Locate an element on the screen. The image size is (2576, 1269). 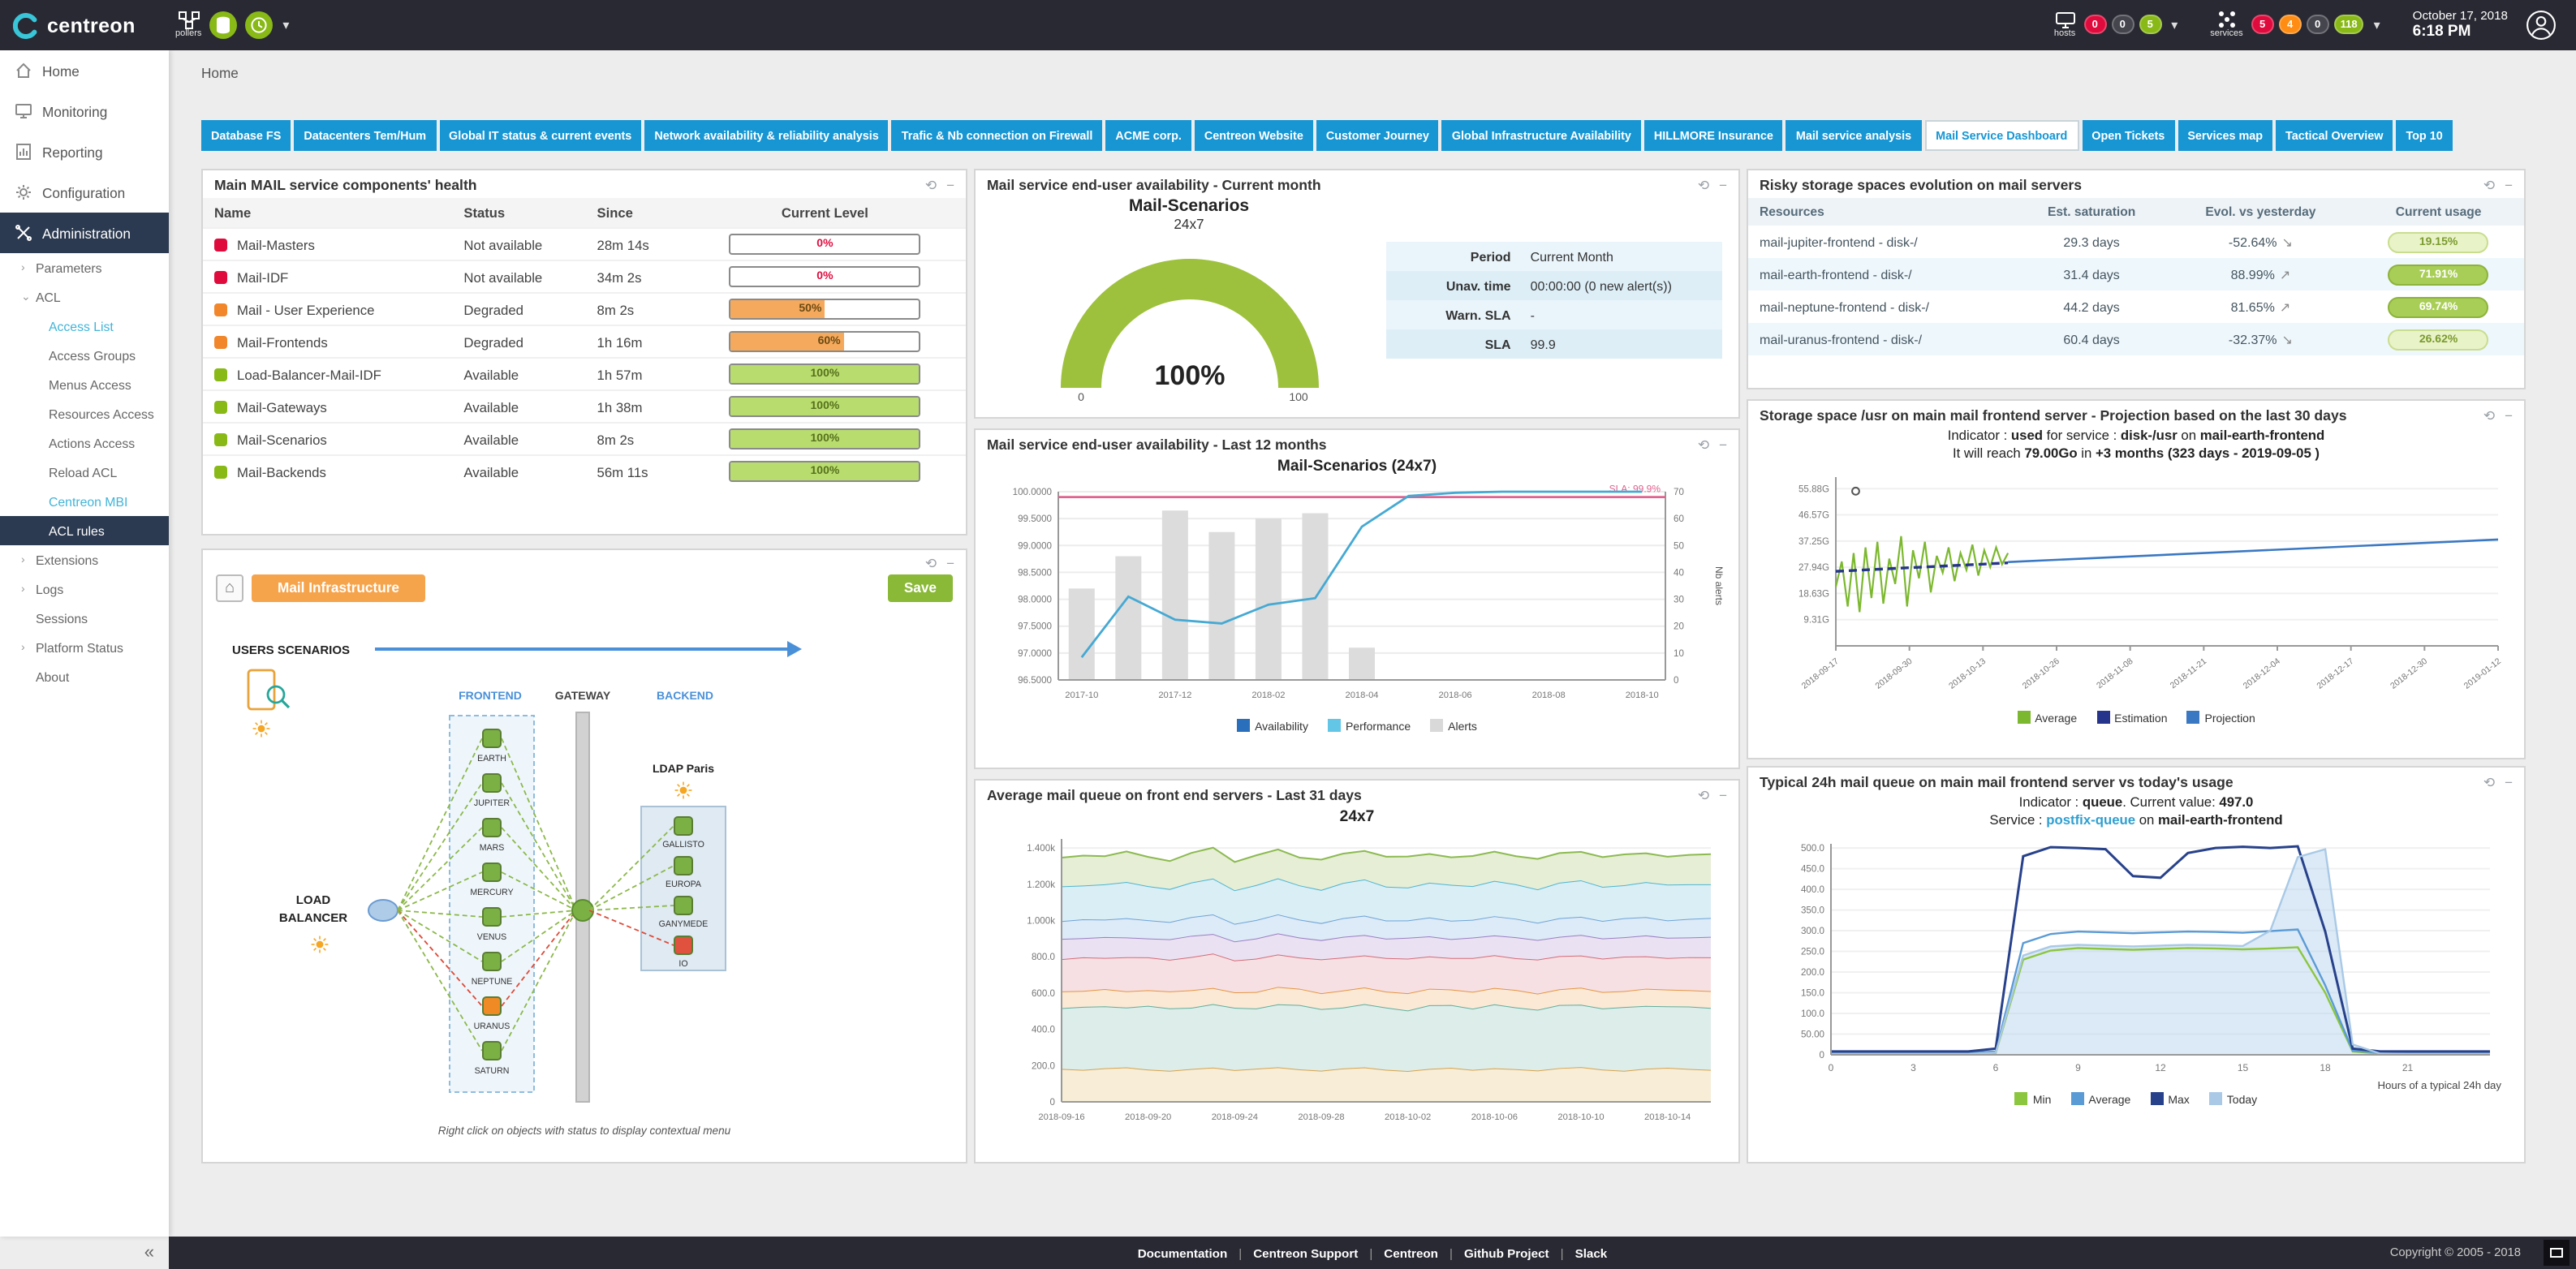
tab-mail-service-dashboard: Mail Service Dashboard is located at coordinates (2002, 135).